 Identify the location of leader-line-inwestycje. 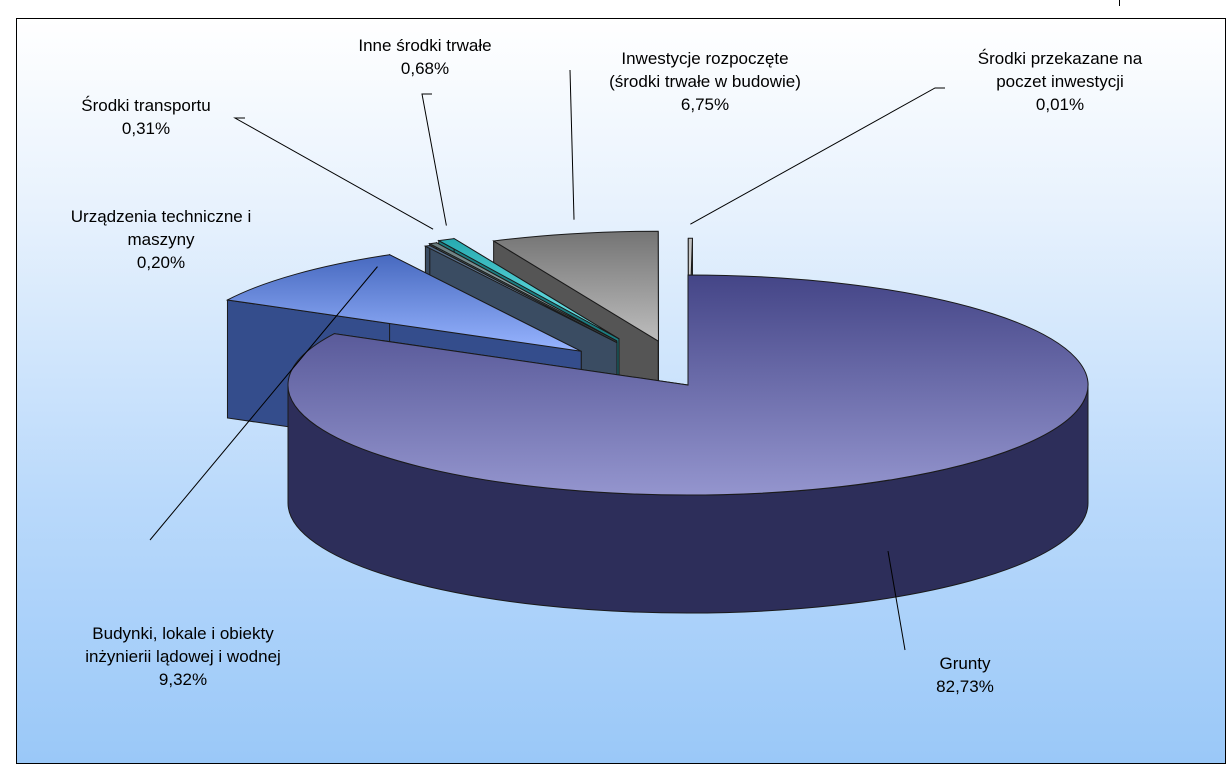
(572, 144).